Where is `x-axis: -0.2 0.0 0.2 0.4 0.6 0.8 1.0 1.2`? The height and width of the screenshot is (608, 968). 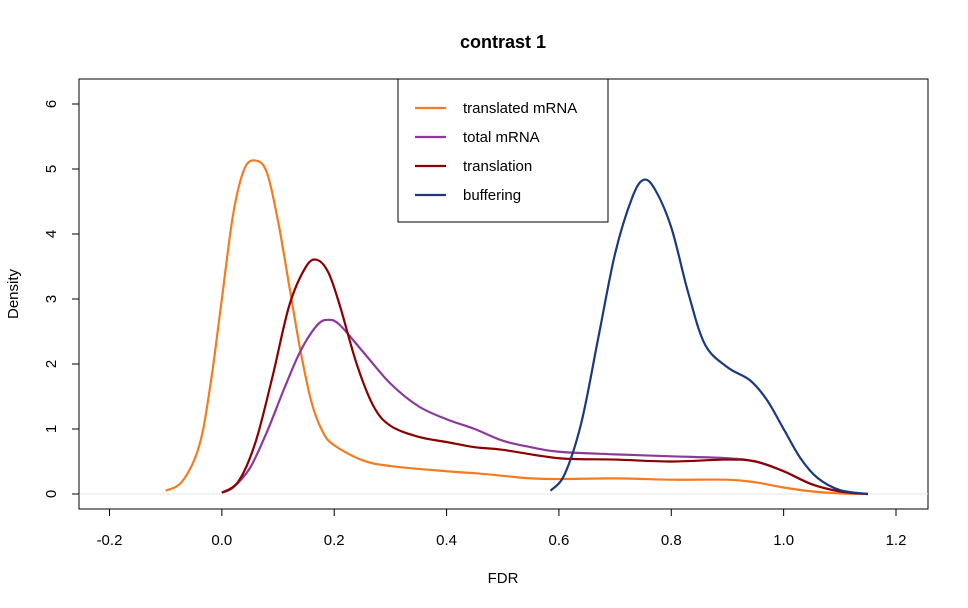
x-axis: -0.2 0.0 0.2 0.4 0.6 0.8 1.0 1.2 is located at coordinates (502, 528).